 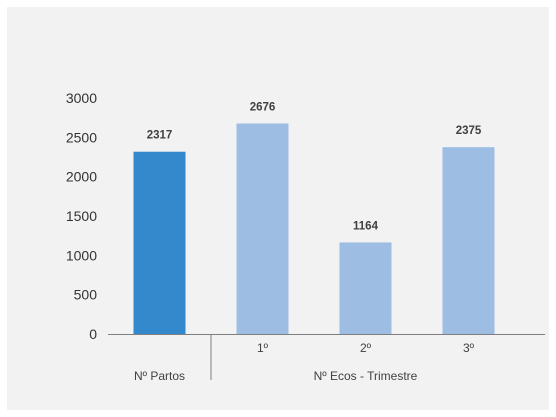 What do you see at coordinates (469, 348) in the screenshot?
I see `x-tick-label: 3º` at bounding box center [469, 348].